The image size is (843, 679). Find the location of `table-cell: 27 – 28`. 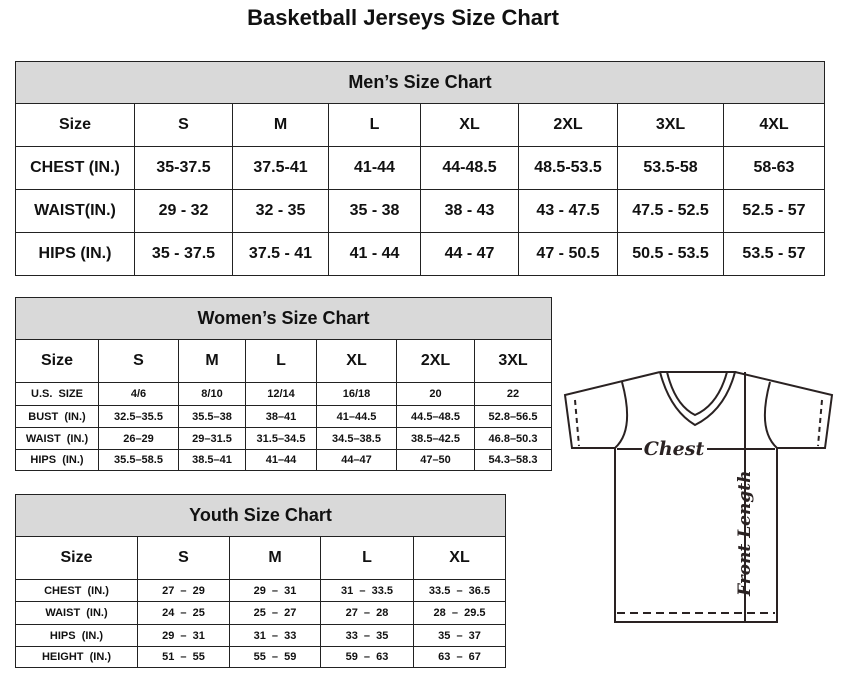

table-cell: 27 – 28 is located at coordinates (367, 613).